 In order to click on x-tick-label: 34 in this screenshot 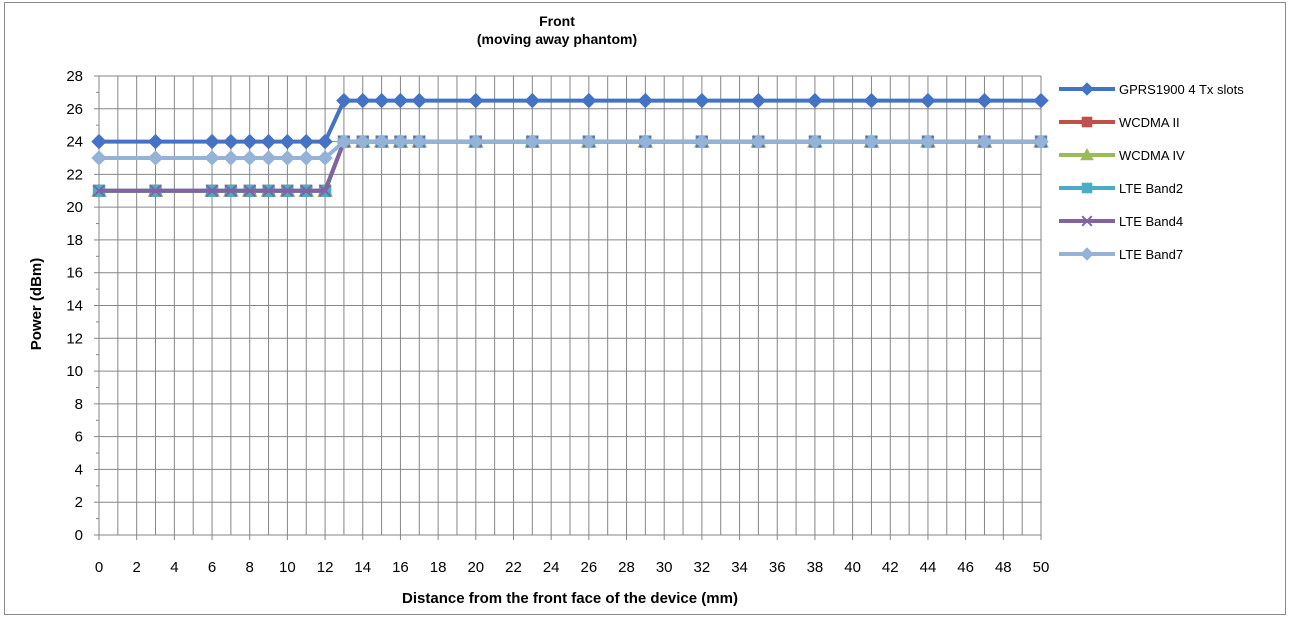, I will do `click(739, 567)`.